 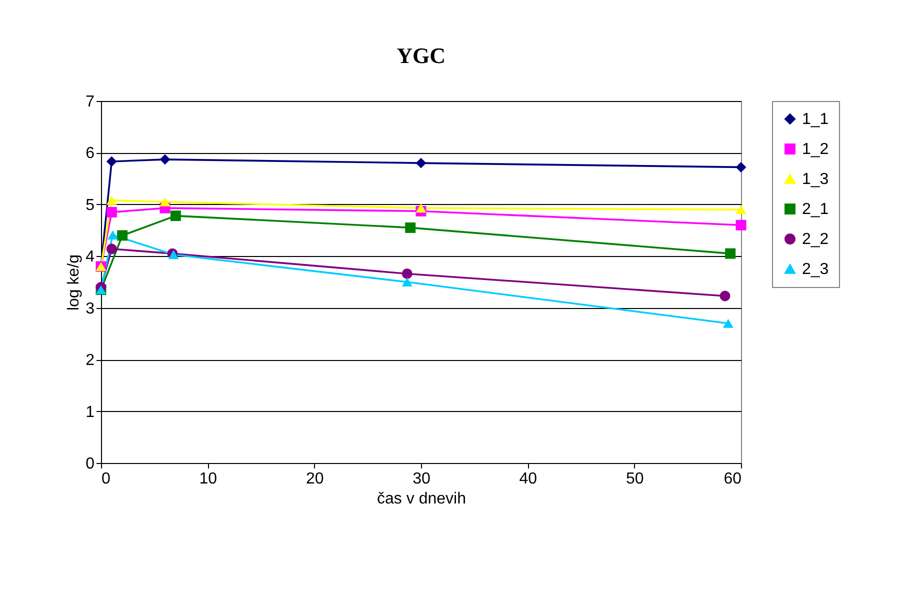 I want to click on y-tick-label: 2, so click(x=90, y=361).